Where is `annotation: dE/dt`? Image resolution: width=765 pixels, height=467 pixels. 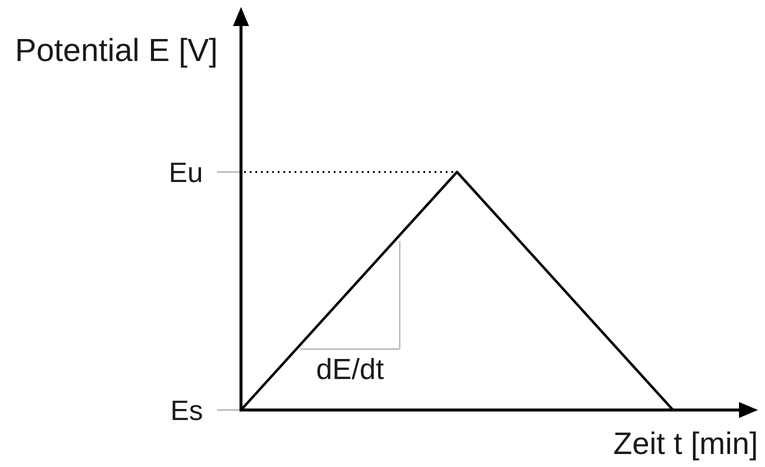
annotation: dE/dt is located at coordinates (350, 370).